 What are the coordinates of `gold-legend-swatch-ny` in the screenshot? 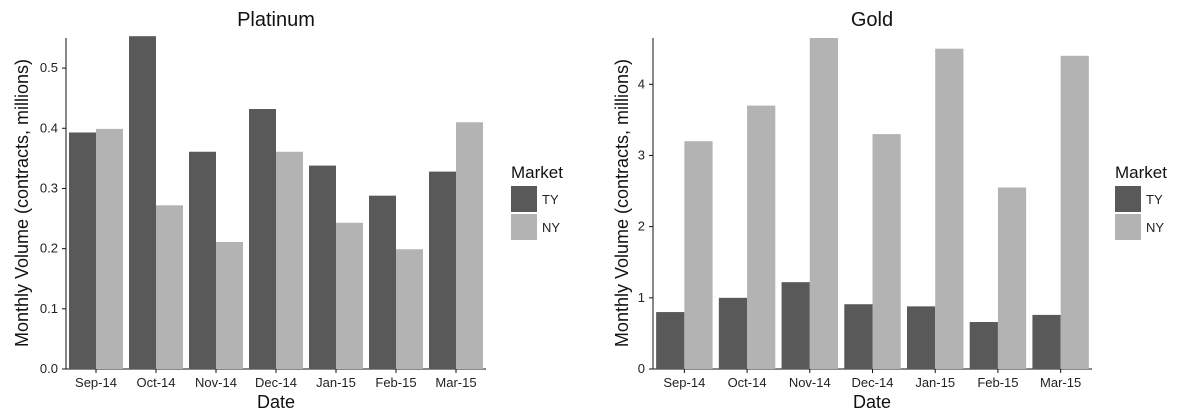 It's located at (1128, 227).